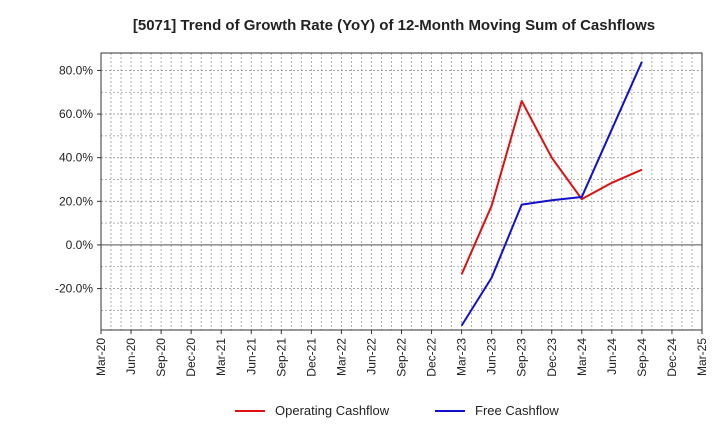 Image resolution: width=720 pixels, height=440 pixels. I want to click on x-tick-label: Jun-24, so click(612, 356).